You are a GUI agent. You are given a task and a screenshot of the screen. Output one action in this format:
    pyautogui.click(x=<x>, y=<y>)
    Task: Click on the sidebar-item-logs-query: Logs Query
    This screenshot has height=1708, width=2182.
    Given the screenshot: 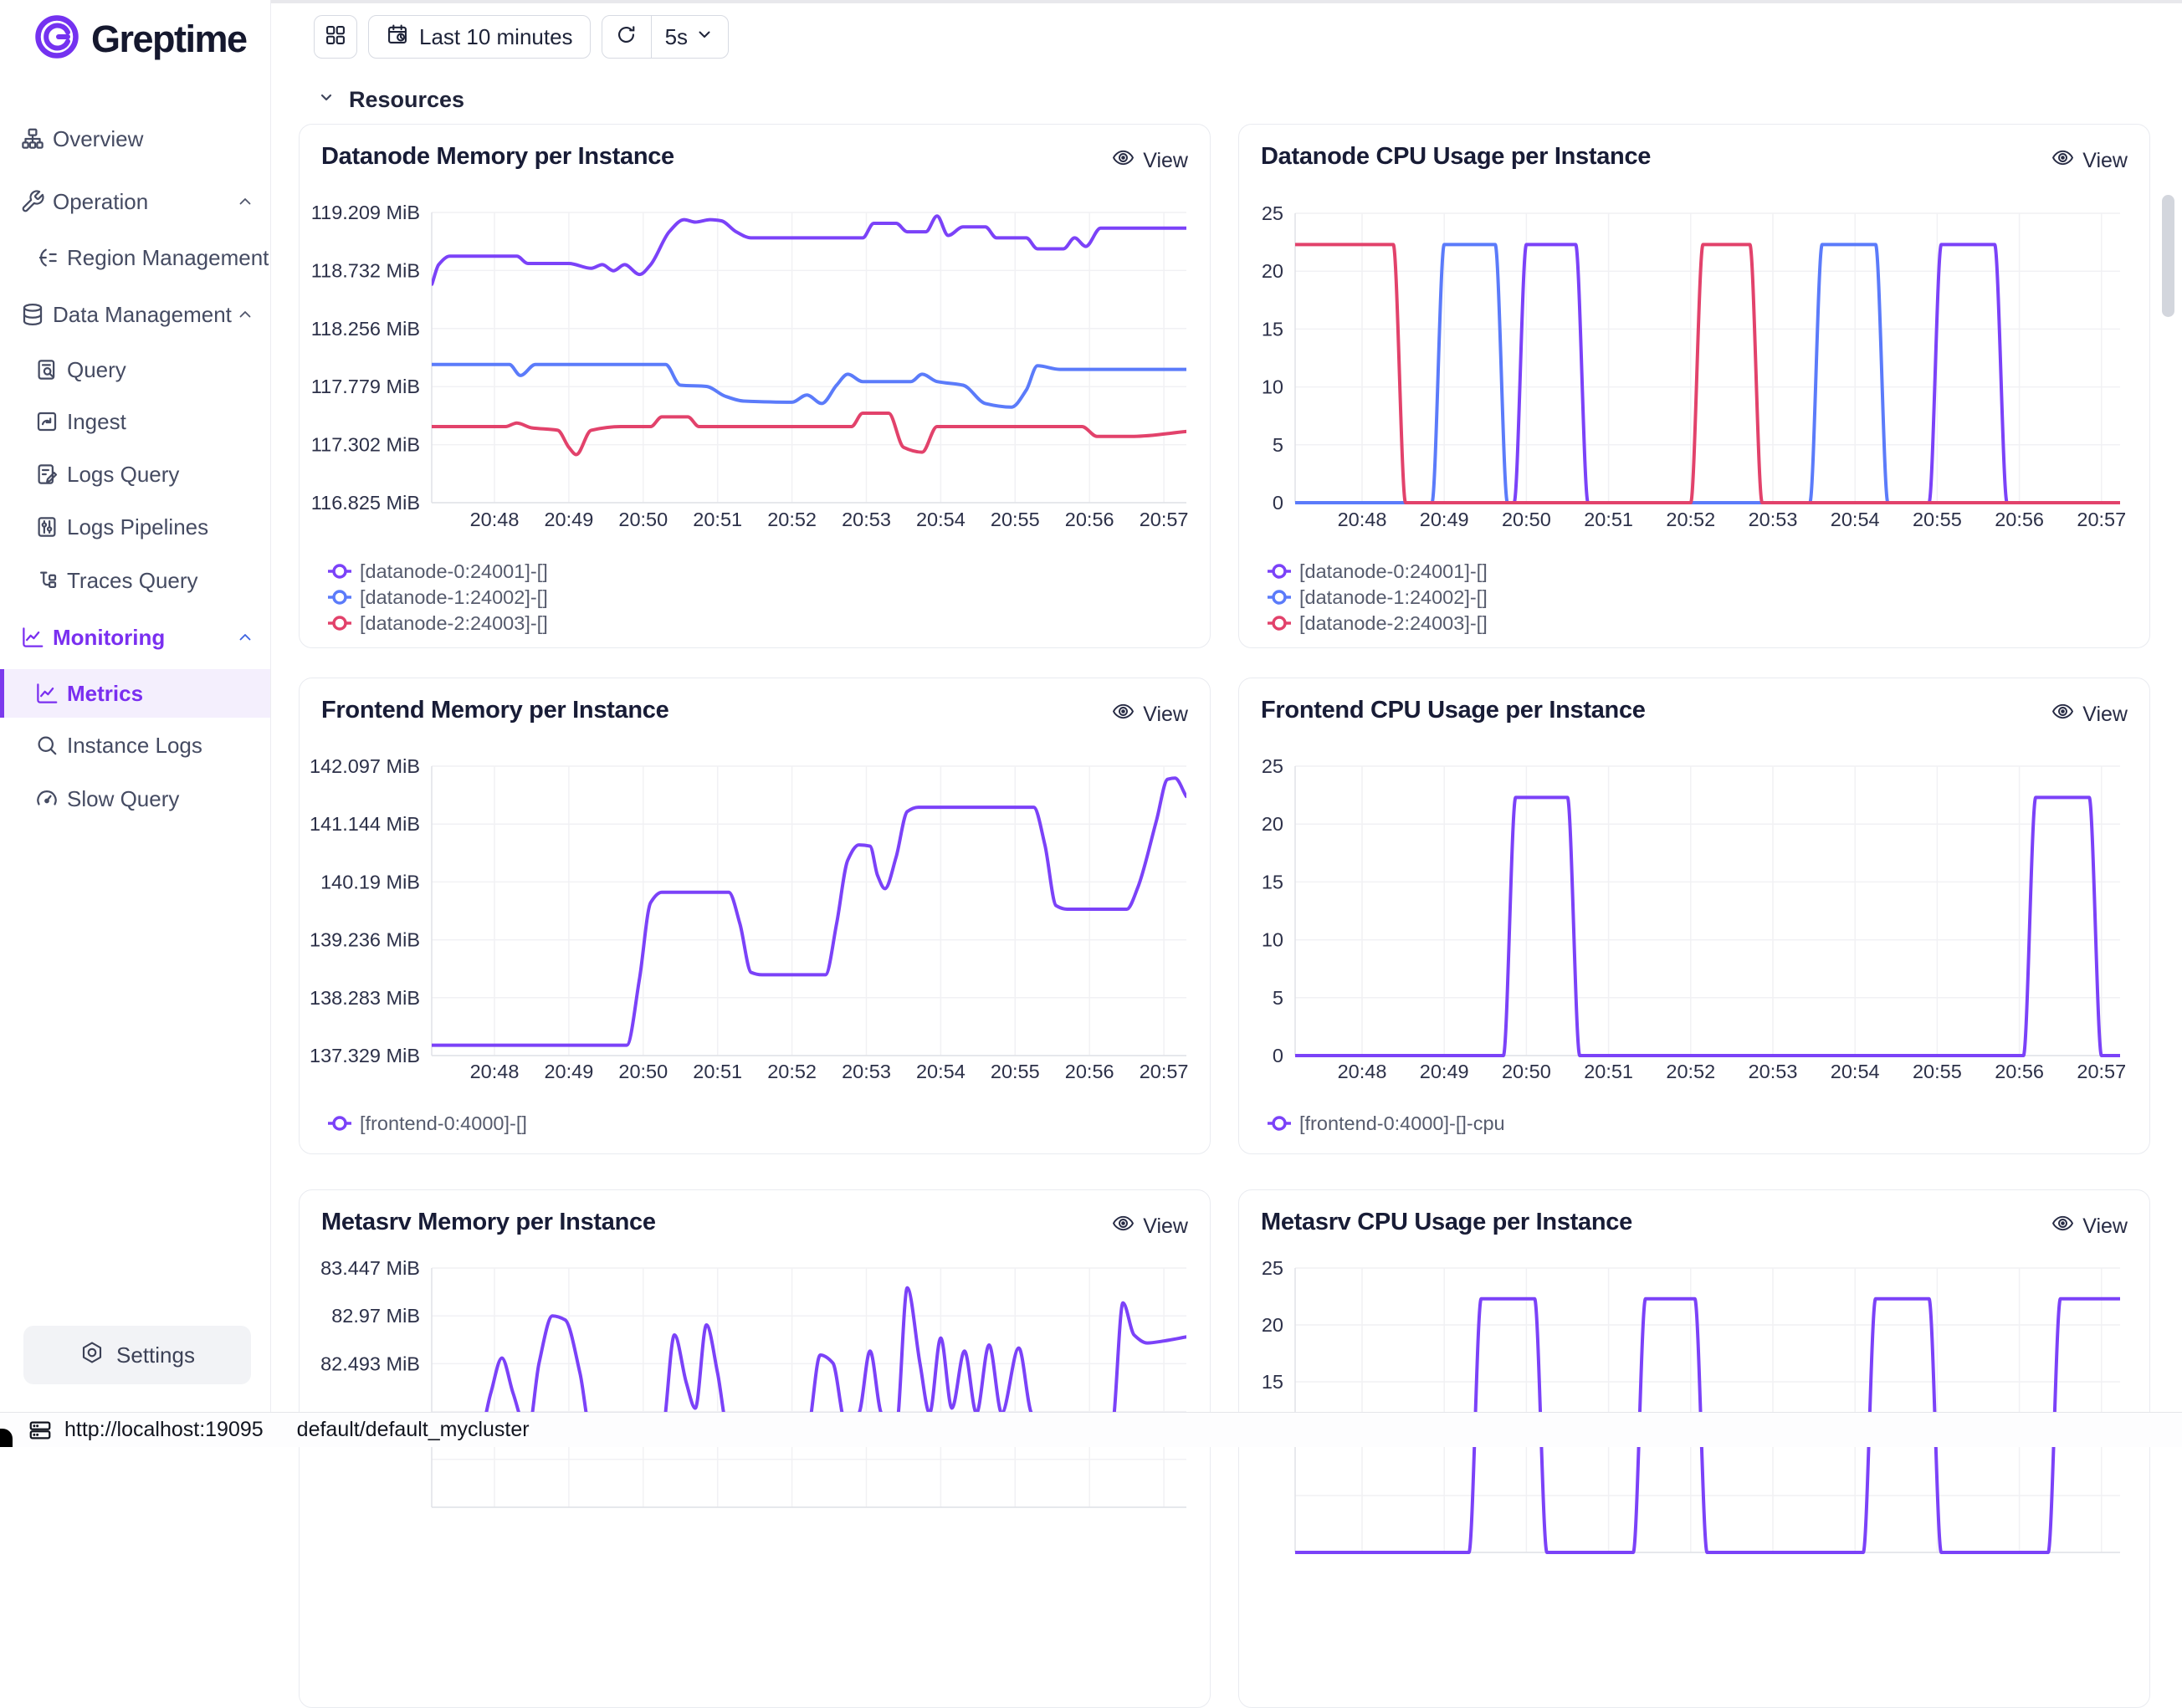 What is the action you would take?
    pyautogui.click(x=135, y=474)
    